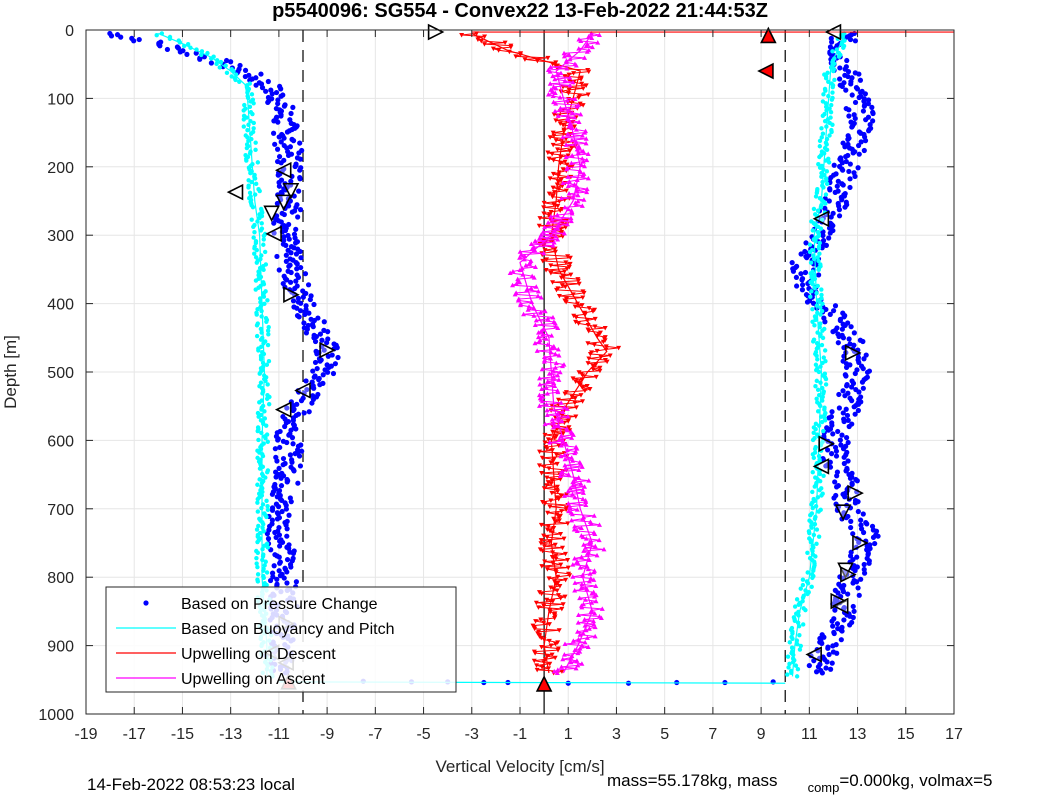 The image size is (1061, 801). Describe the element at coordinates (258, 654) in the screenshot. I see `legend-label: Upwelling on Descent` at that location.